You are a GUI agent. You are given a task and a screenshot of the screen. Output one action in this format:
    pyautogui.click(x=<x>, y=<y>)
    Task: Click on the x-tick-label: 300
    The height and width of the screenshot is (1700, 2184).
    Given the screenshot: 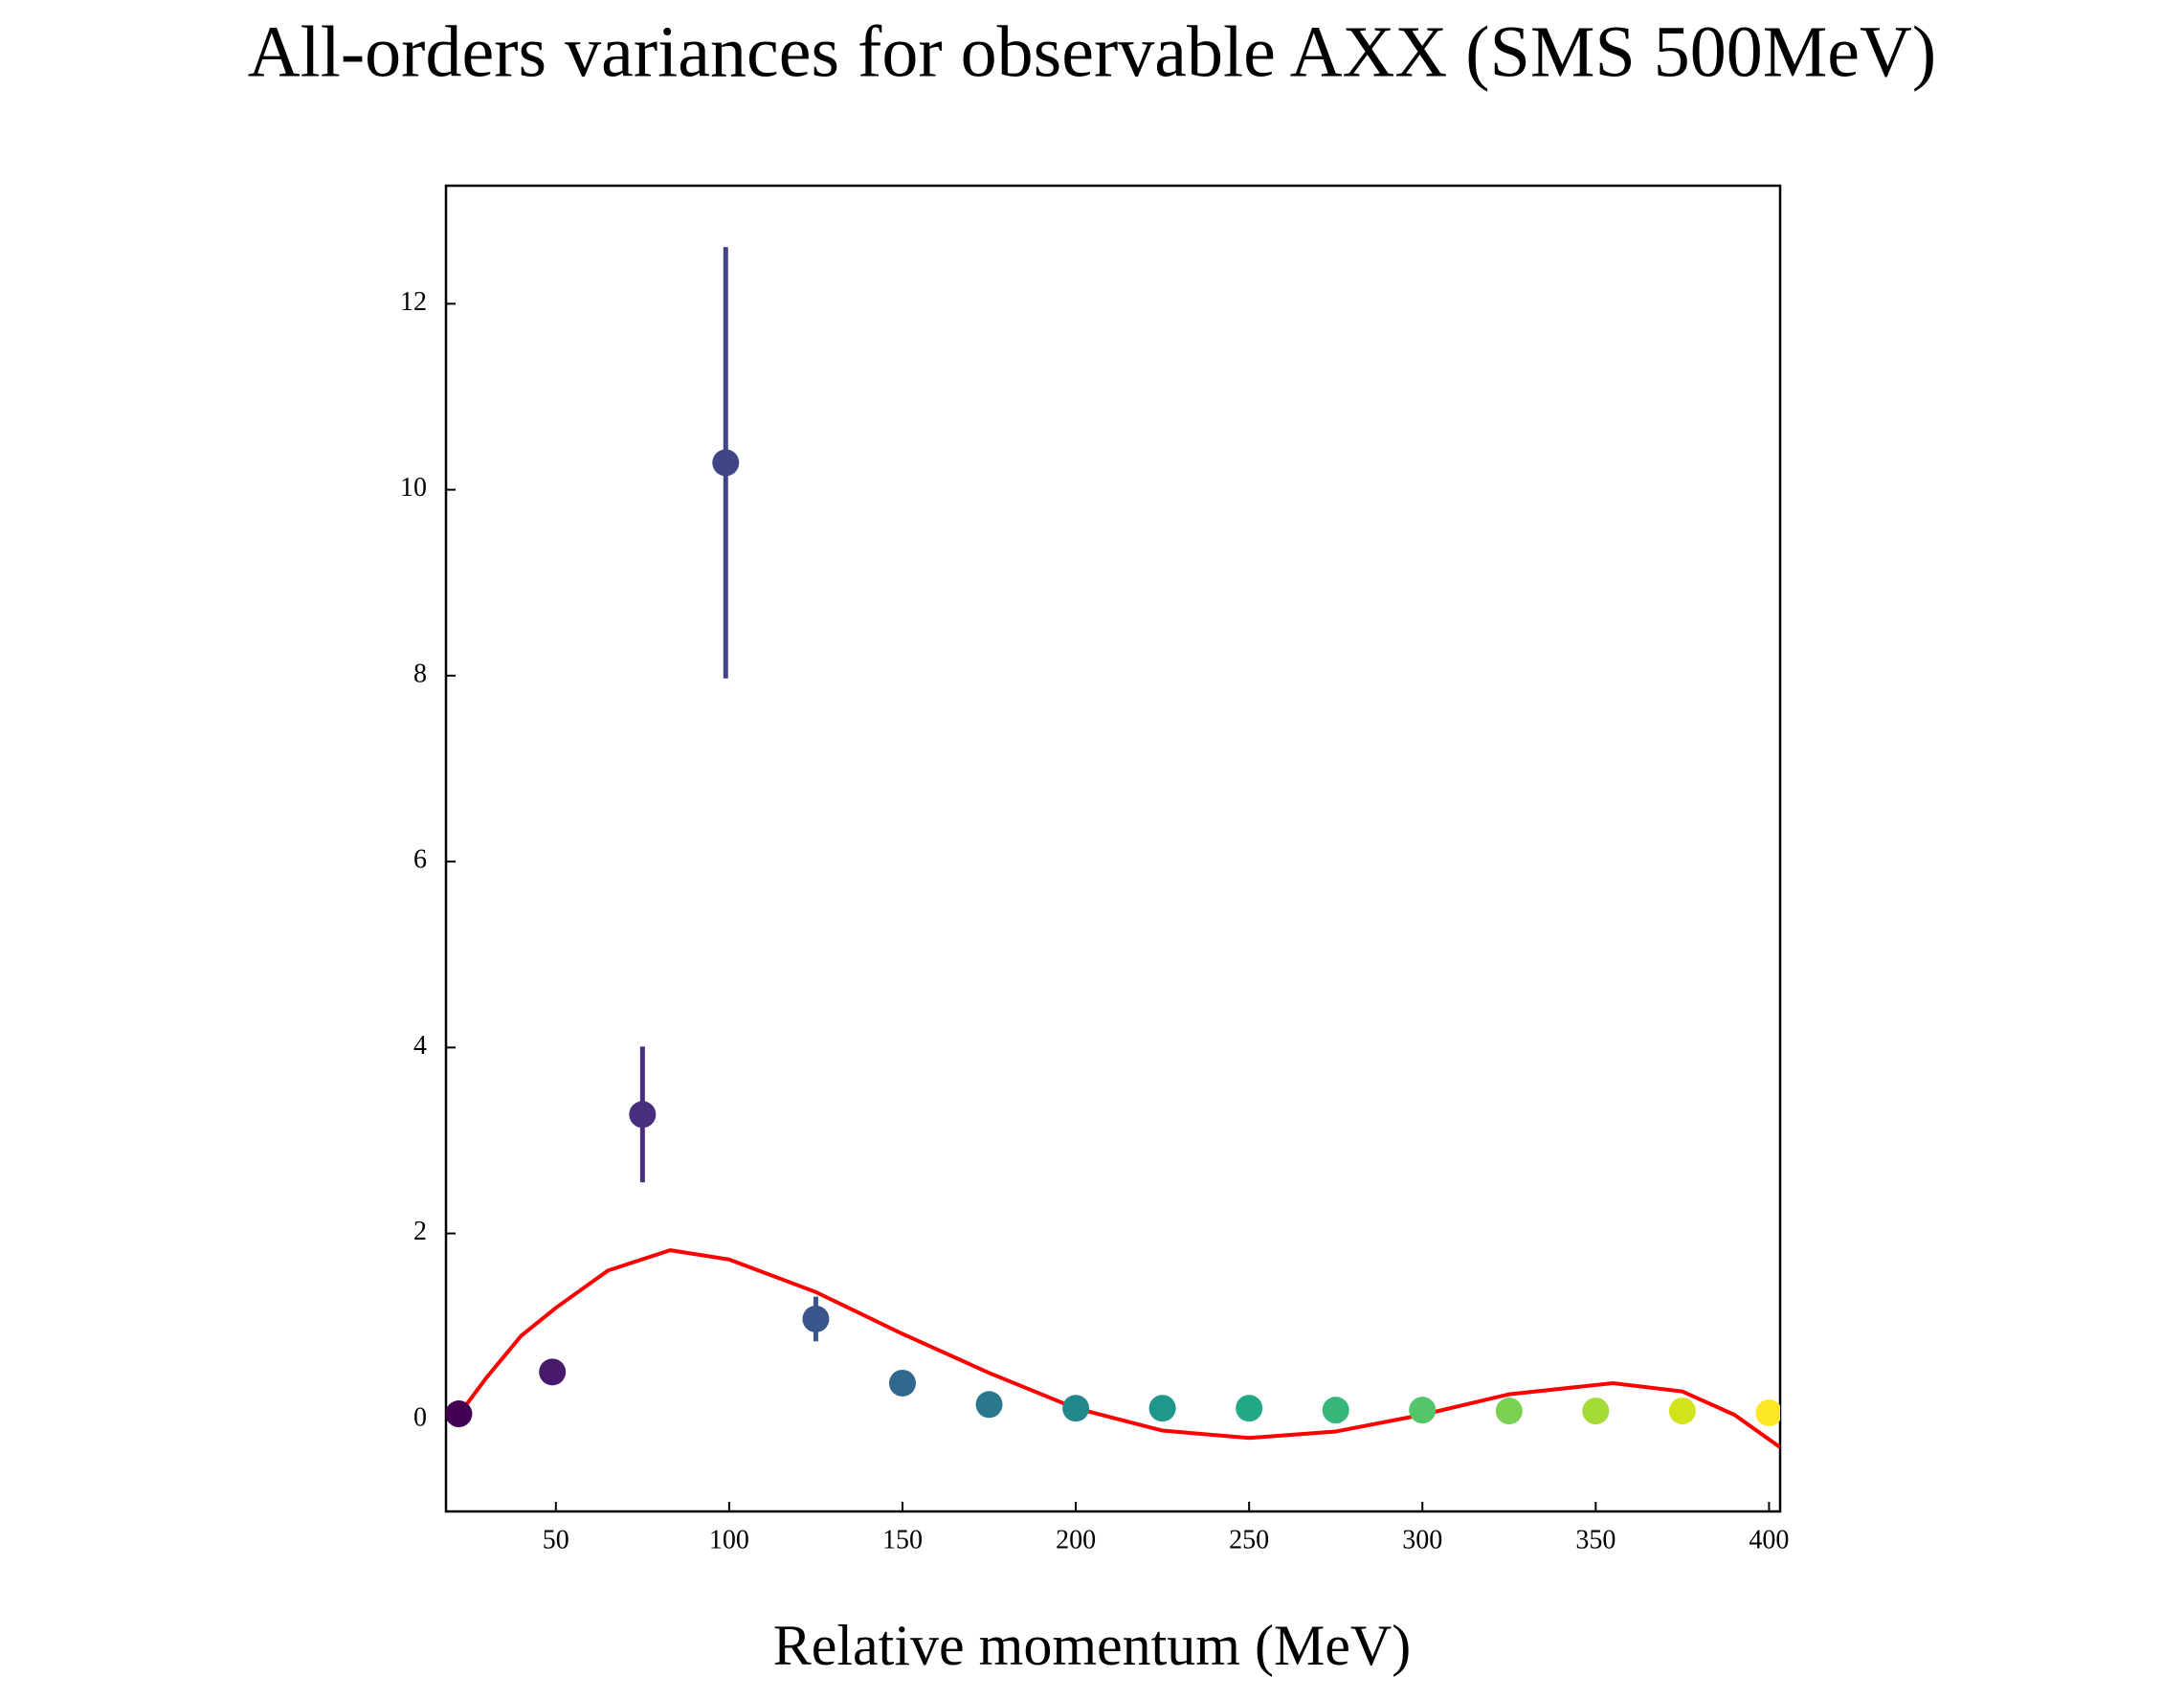 What is the action you would take?
    pyautogui.click(x=1422, y=1540)
    